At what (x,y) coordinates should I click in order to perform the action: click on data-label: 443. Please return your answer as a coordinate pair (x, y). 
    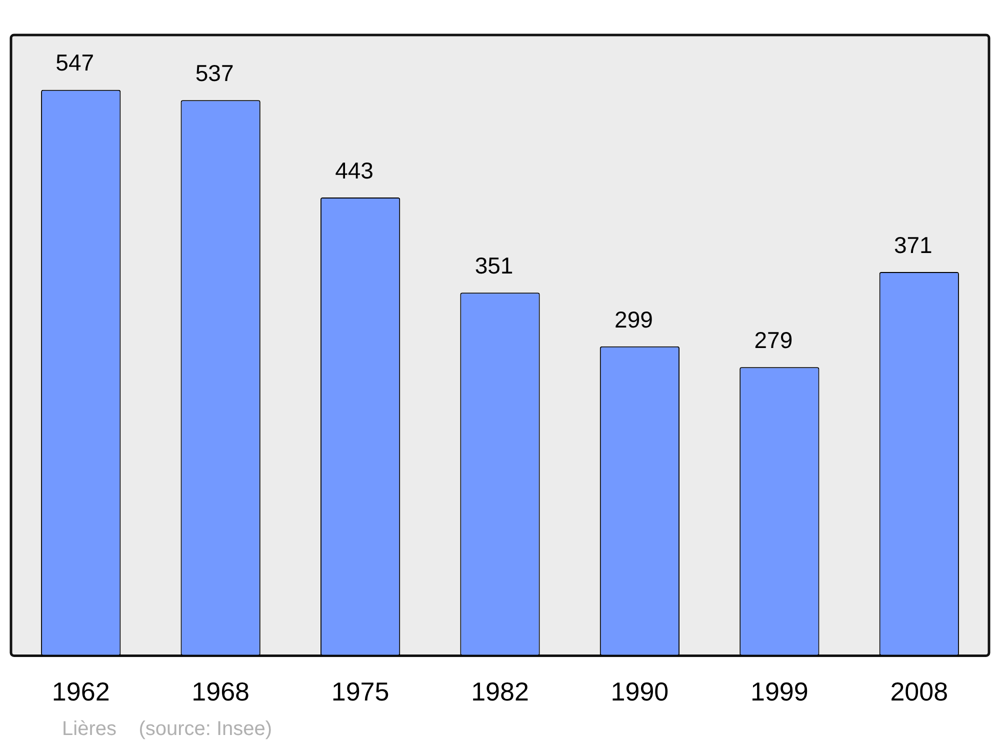
    Looking at the image, I should click on (354, 170).